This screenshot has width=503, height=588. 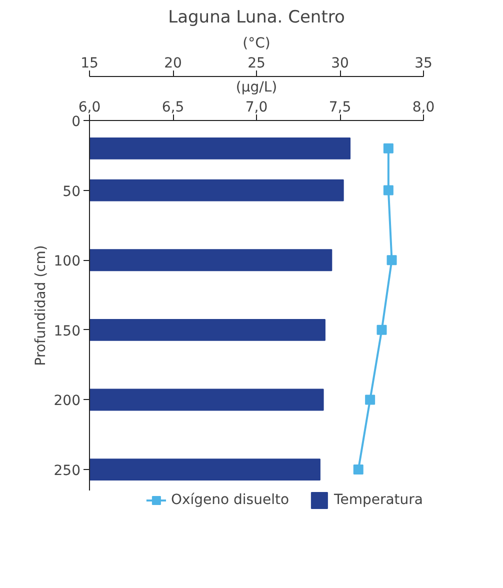 I want to click on y-tick-label: 250, so click(x=67, y=471).